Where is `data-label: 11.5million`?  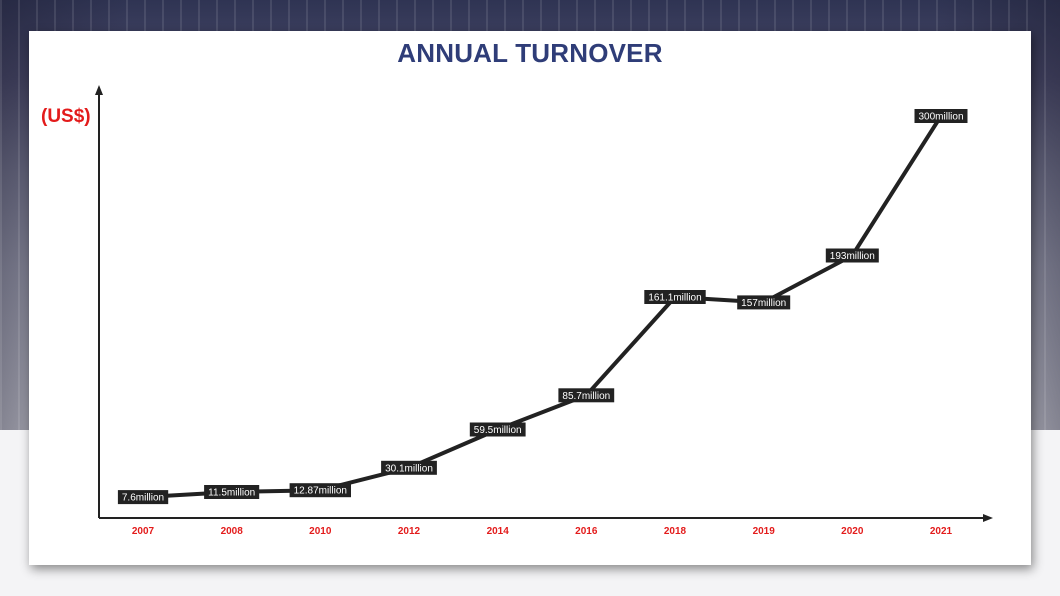 data-label: 11.5million is located at coordinates (232, 492).